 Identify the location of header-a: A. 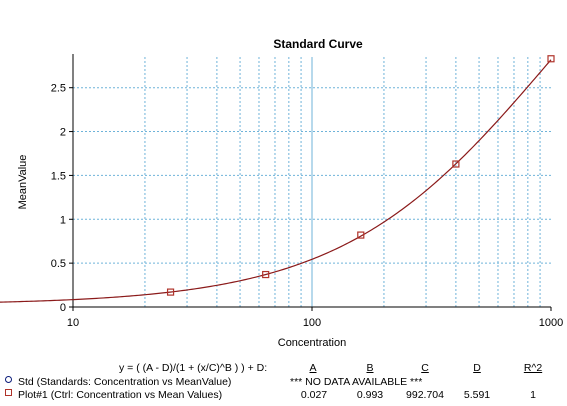
(313, 368).